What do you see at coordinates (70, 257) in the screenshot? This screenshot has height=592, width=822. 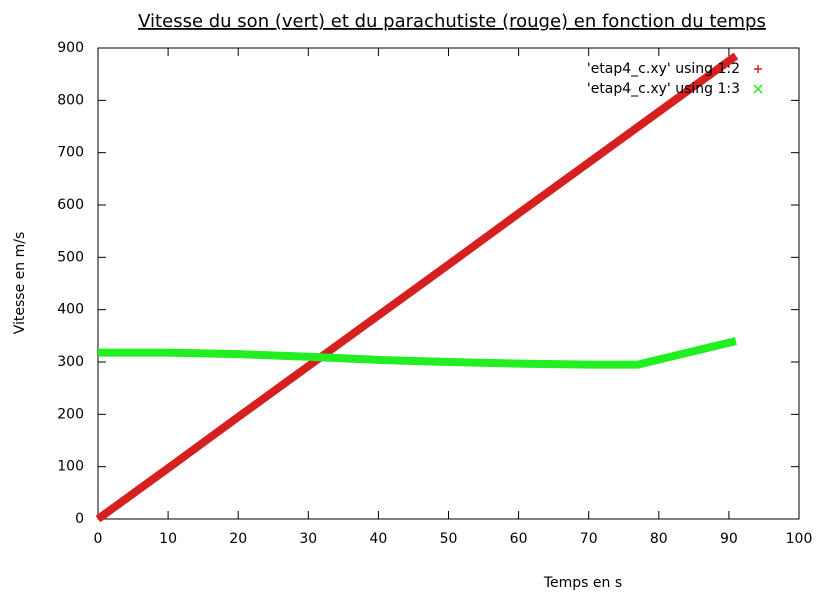 I see `y-tick-label: 500` at bounding box center [70, 257].